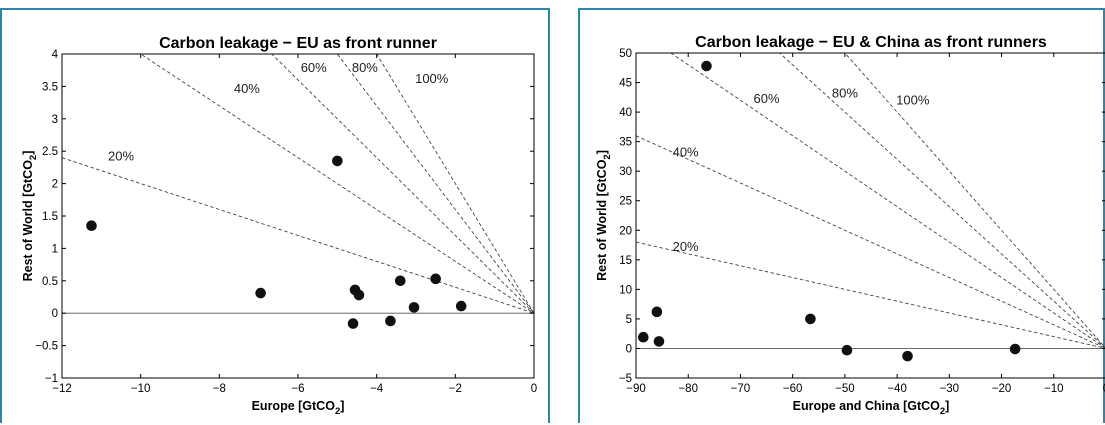 Image resolution: width=1105 pixels, height=425 pixels. Describe the element at coordinates (636, 389) in the screenshot. I see `x-tick-label: −90` at that location.